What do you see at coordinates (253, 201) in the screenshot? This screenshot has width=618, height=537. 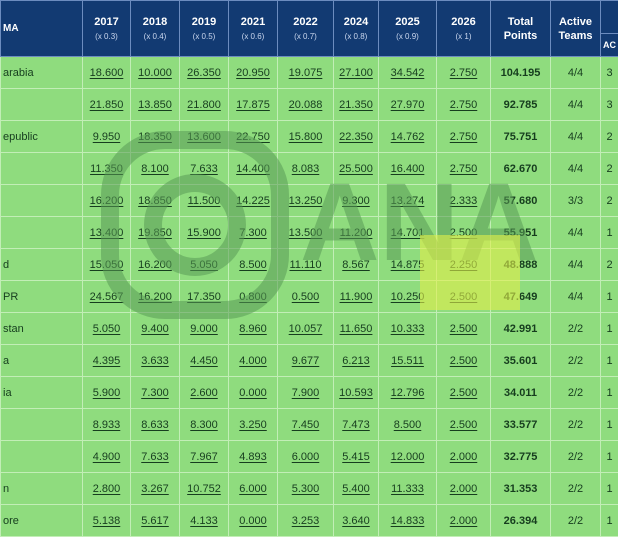 I see `year-value: 14.225` at bounding box center [253, 201].